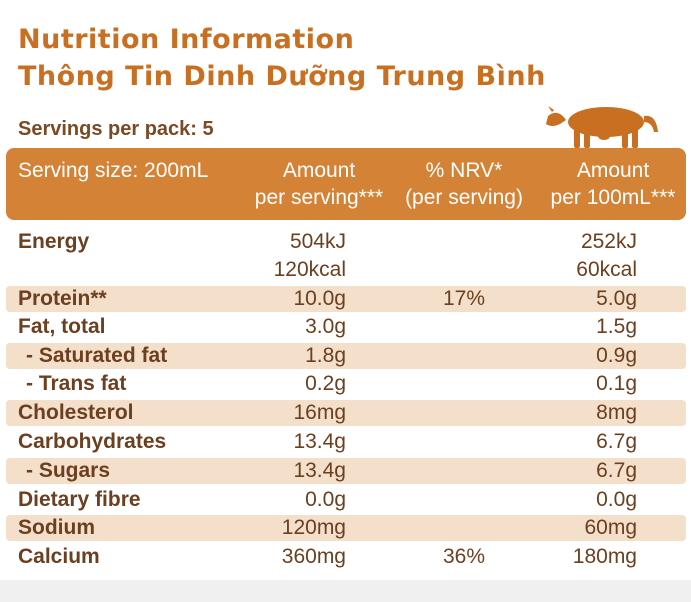 Image resolution: width=691 pixels, height=602 pixels. I want to click on table-header-bar, so click(346, 184).